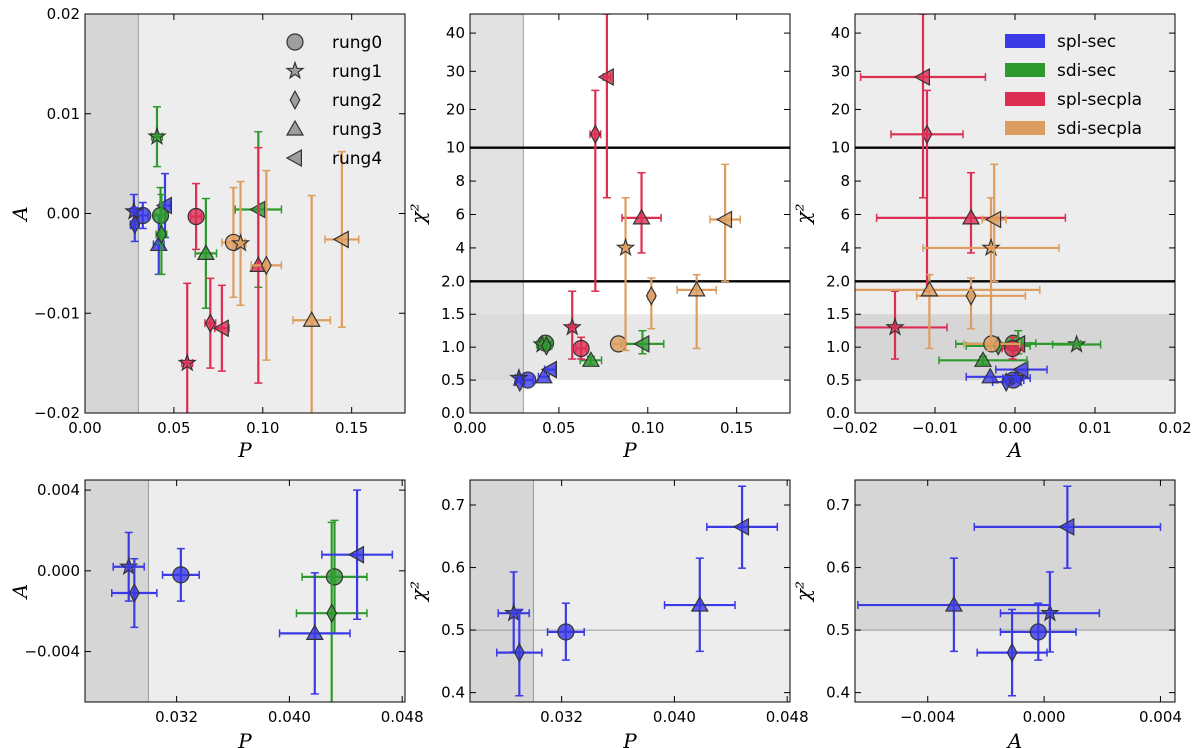 The image size is (1200, 748). I want to click on y-tick-label: 6, so click(845, 214).